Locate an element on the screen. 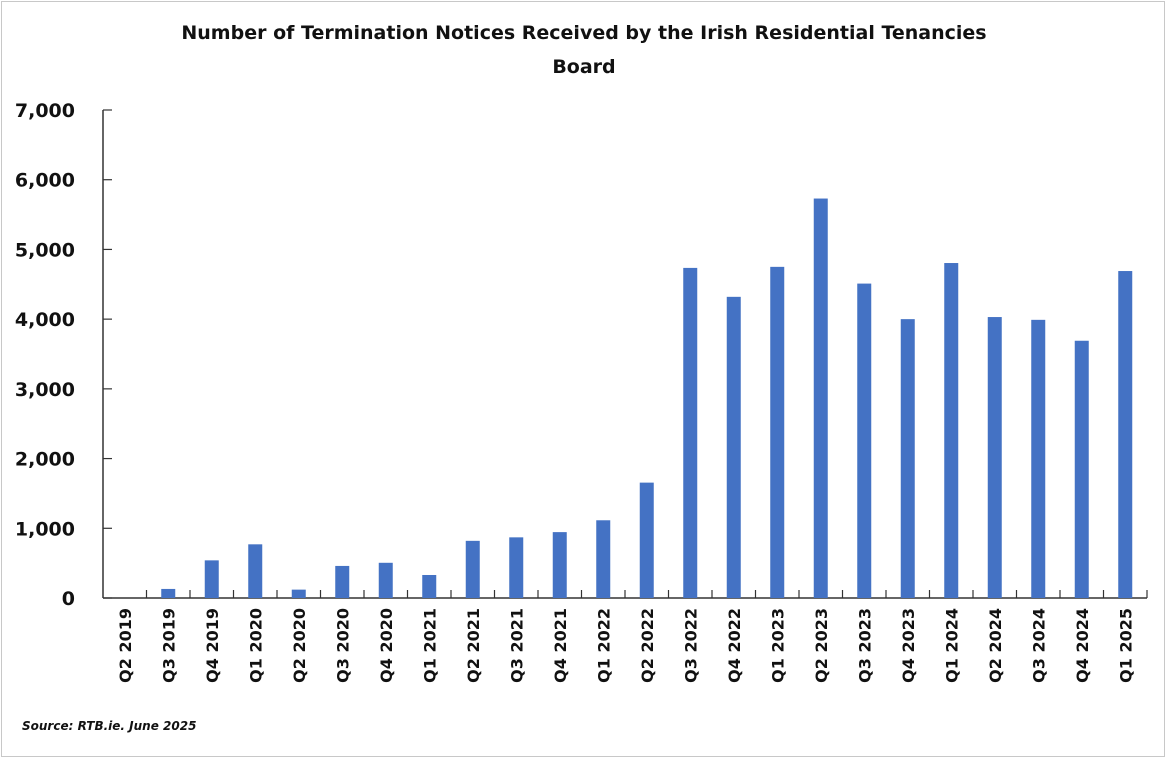  y-tick-label: 4,000 is located at coordinates (45, 320).